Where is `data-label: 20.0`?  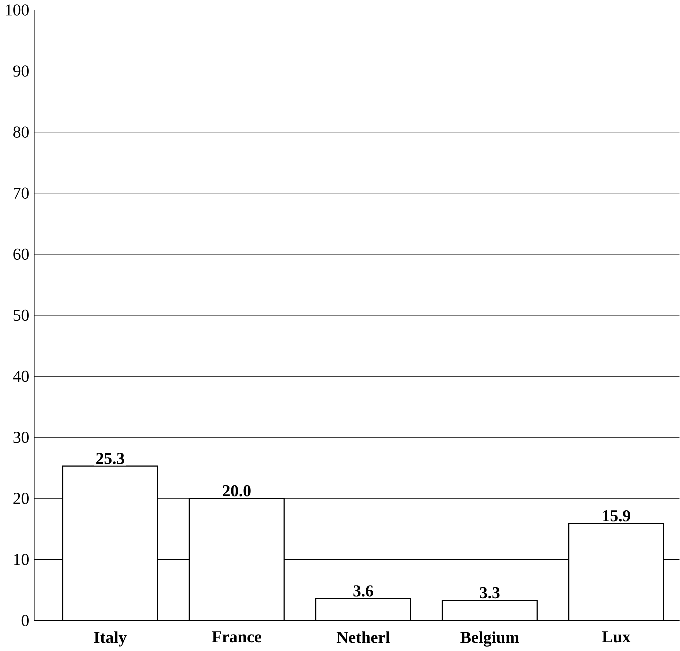
data-label: 20.0 is located at coordinates (237, 490).